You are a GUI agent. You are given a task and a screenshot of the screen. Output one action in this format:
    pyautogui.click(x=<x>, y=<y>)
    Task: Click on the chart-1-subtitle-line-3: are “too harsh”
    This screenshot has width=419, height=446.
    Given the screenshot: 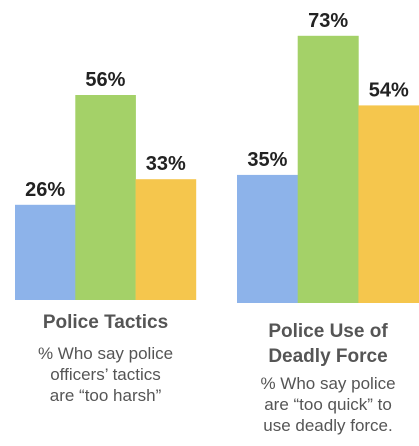 What is the action you would take?
    pyautogui.click(x=105, y=395)
    